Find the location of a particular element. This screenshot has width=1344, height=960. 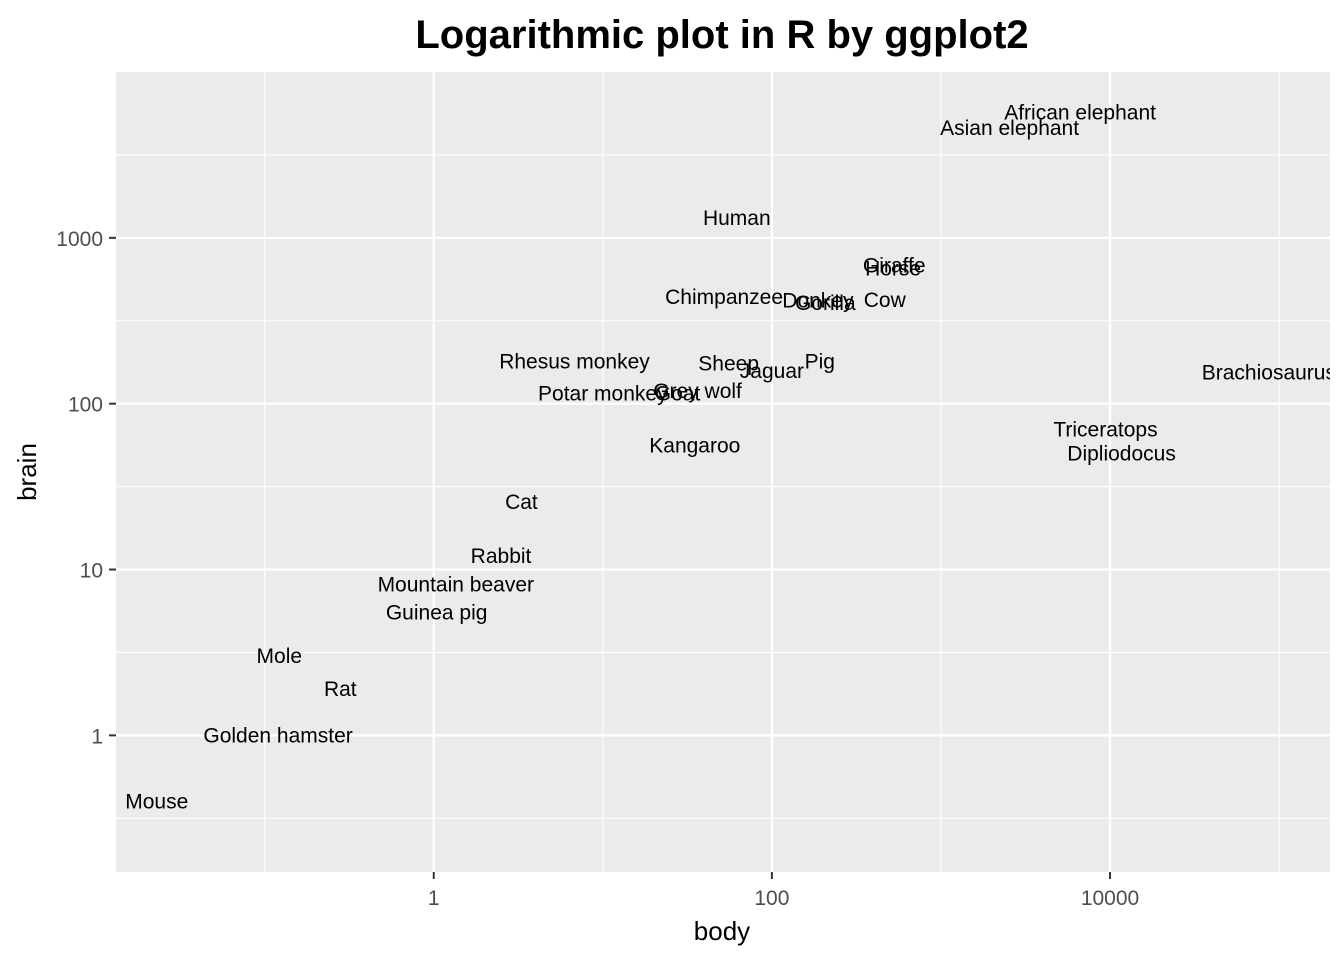

x-axis: 1 100 10000 is located at coordinates (783, 891).